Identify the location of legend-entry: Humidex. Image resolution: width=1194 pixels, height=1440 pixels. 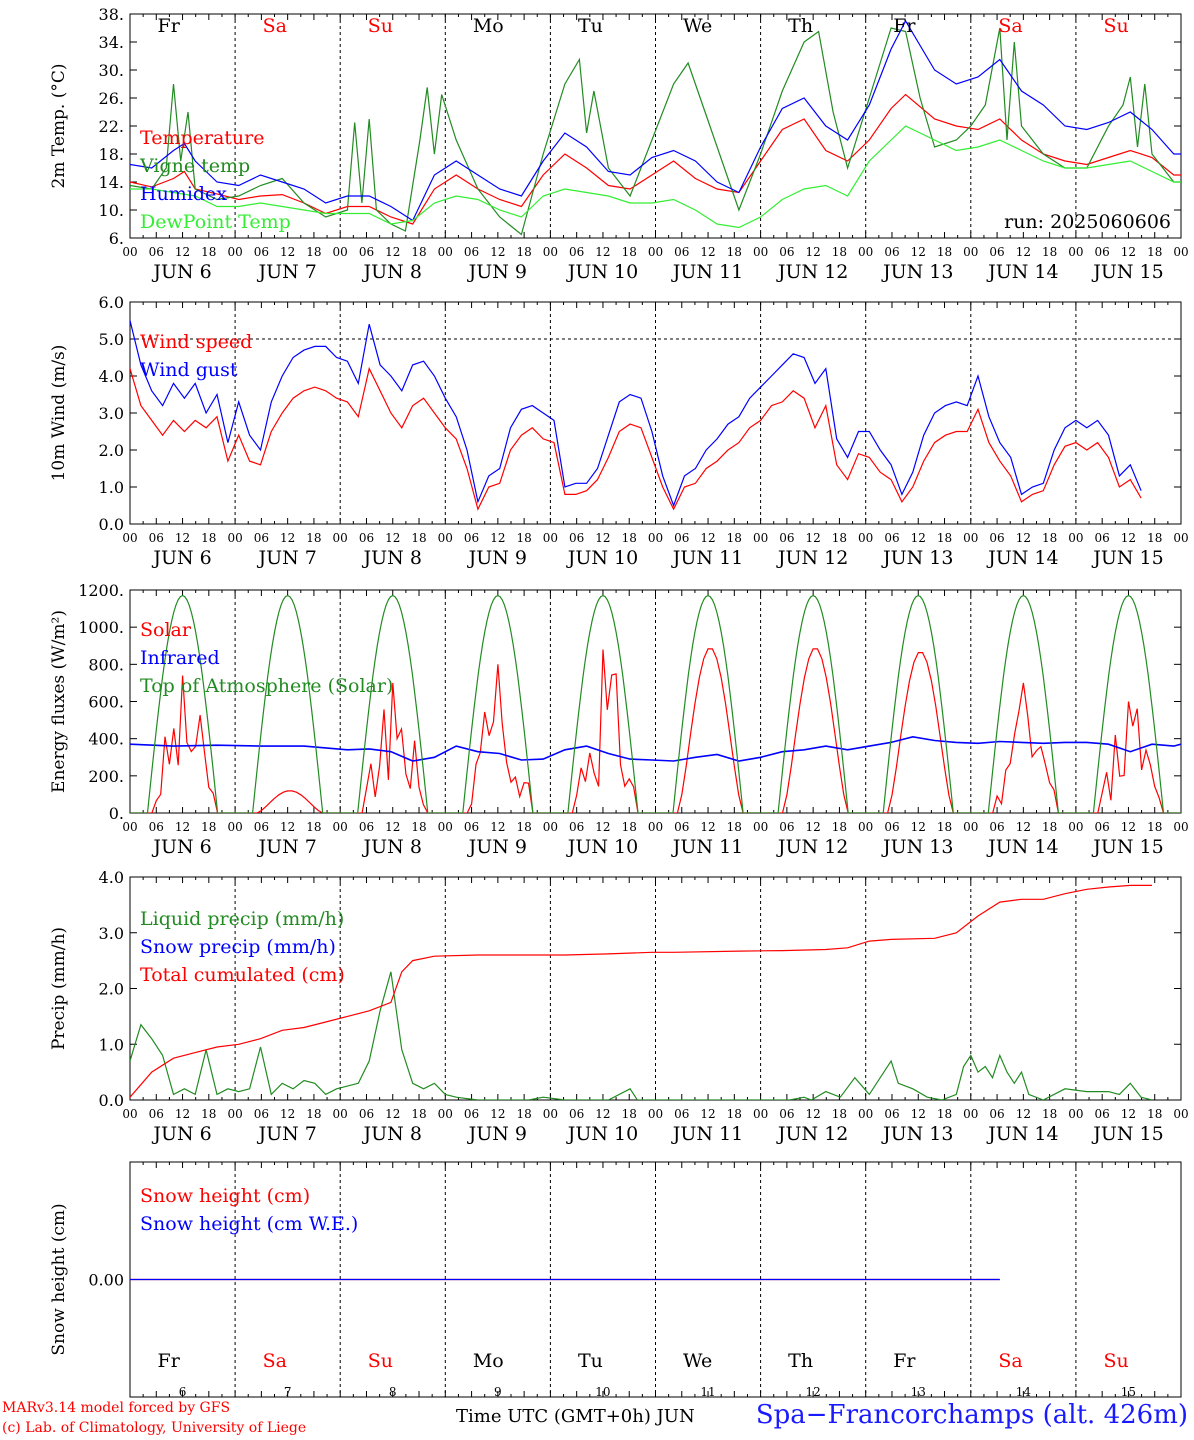
(183, 194).